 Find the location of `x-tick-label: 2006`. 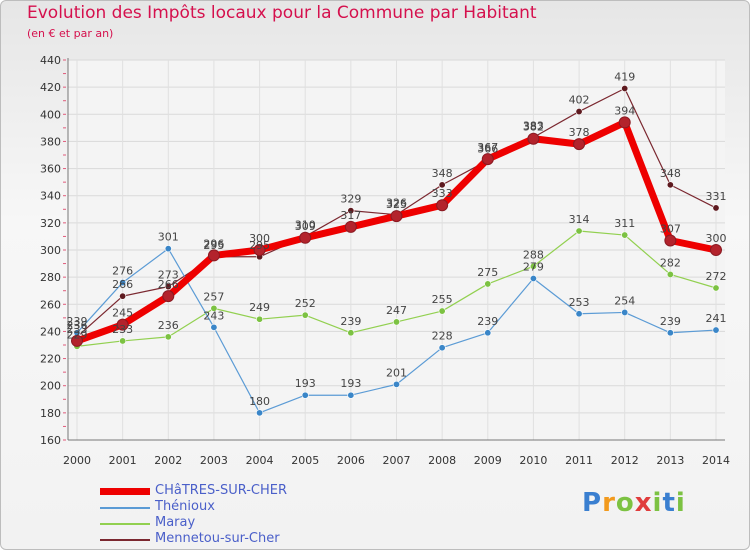

x-tick-label: 2006 is located at coordinates (351, 460).